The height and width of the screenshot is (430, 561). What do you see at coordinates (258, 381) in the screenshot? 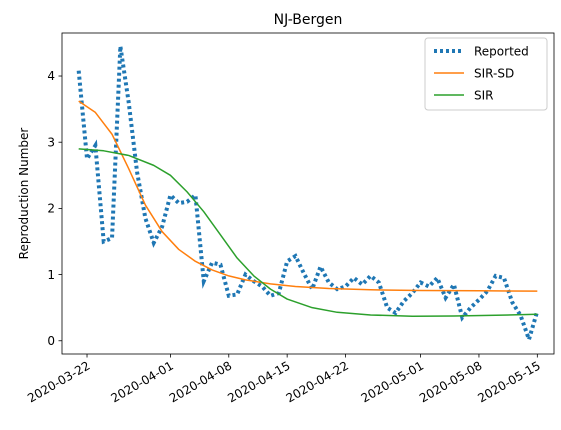
I see `x-tick-label: 2020-04-15` at bounding box center [258, 381].